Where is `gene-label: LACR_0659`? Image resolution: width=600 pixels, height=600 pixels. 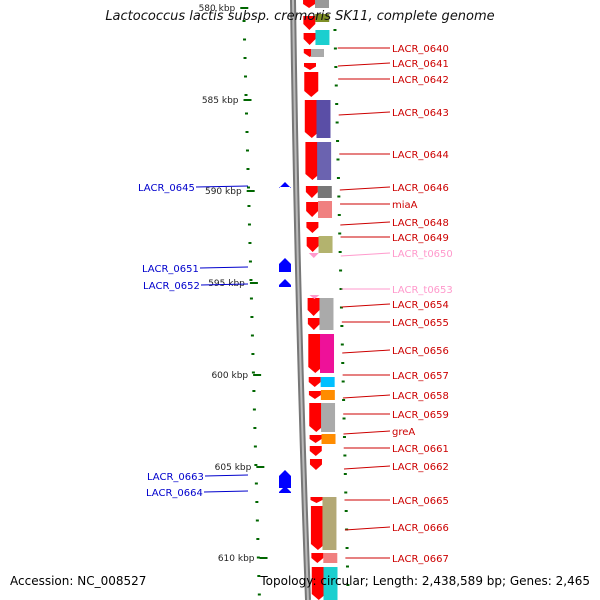
gene-label: LACR_0659 is located at coordinates (420, 415).